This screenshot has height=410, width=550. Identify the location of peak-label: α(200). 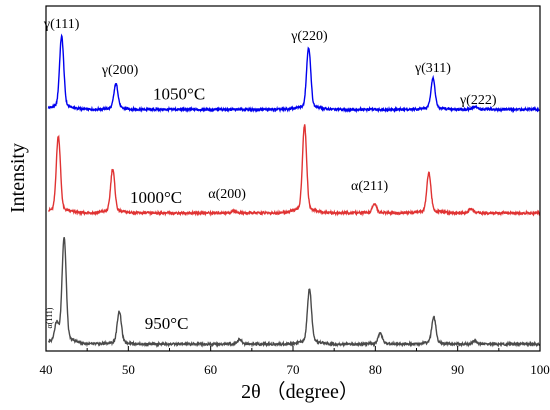
(227, 194).